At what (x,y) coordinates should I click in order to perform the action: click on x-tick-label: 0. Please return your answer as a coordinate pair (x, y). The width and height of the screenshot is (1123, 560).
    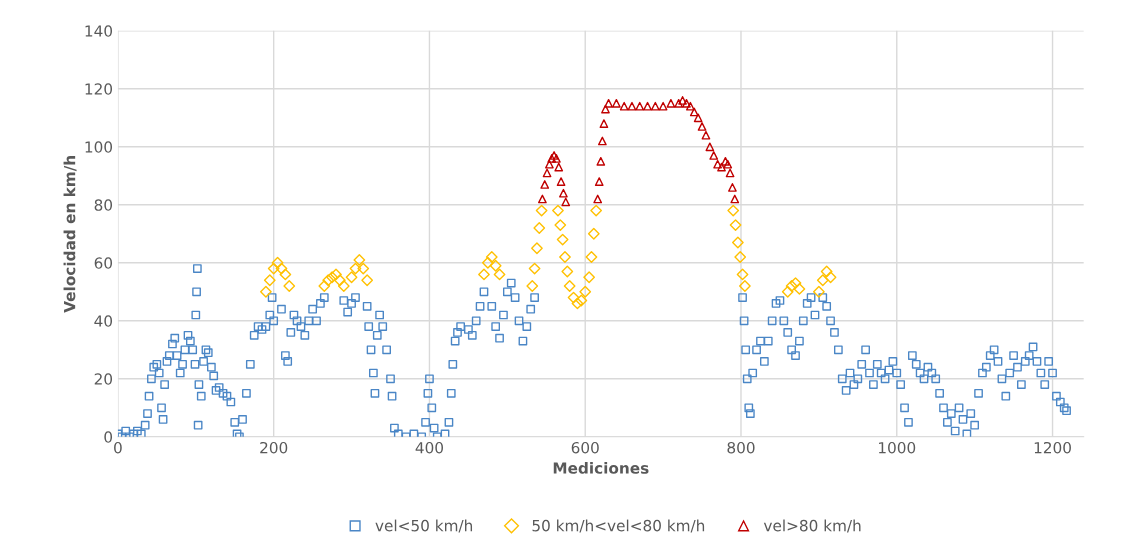
    Looking at the image, I should click on (118, 447).